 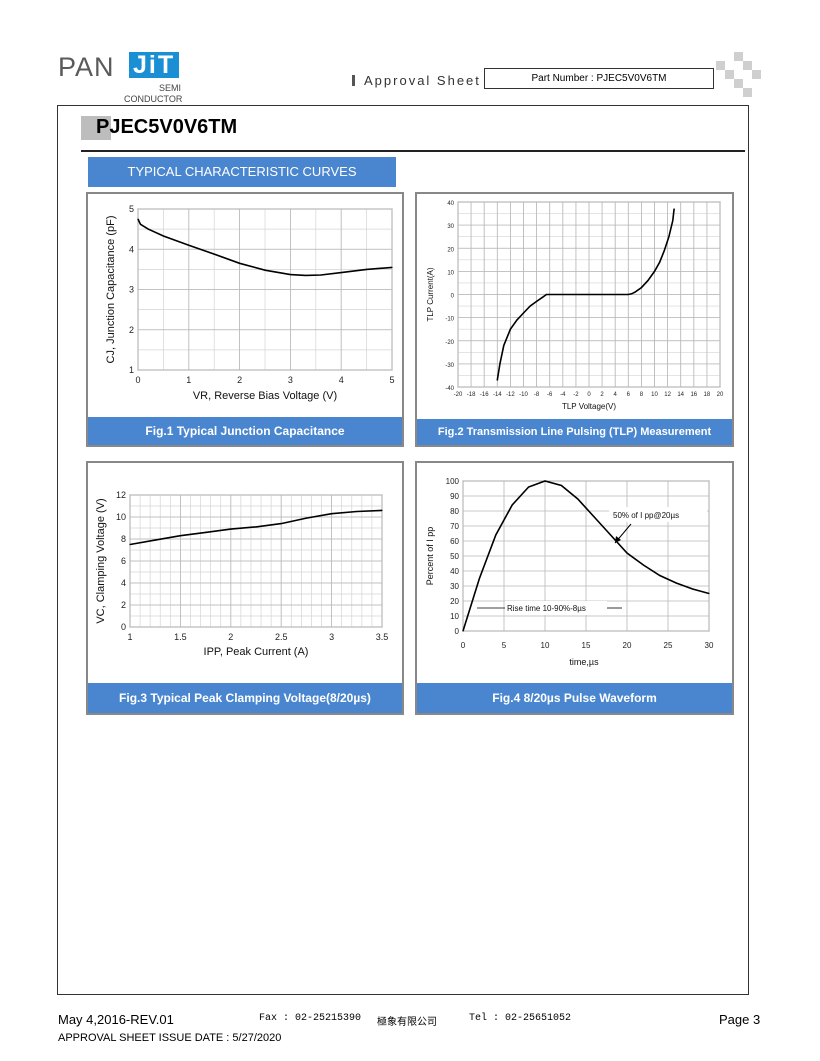 What do you see at coordinates (430, 556) in the screenshot?
I see `y-axis-label: Percent of I pp` at bounding box center [430, 556].